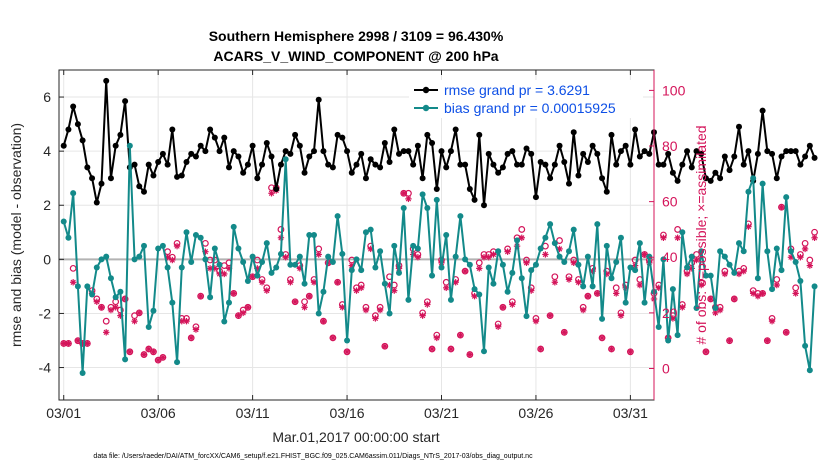 This screenshot has height=470, width=830. Describe the element at coordinates (701, 234) in the screenshot. I see `y-axis-right-label-text: # of obs: o=possible; ×=assimilated` at that location.